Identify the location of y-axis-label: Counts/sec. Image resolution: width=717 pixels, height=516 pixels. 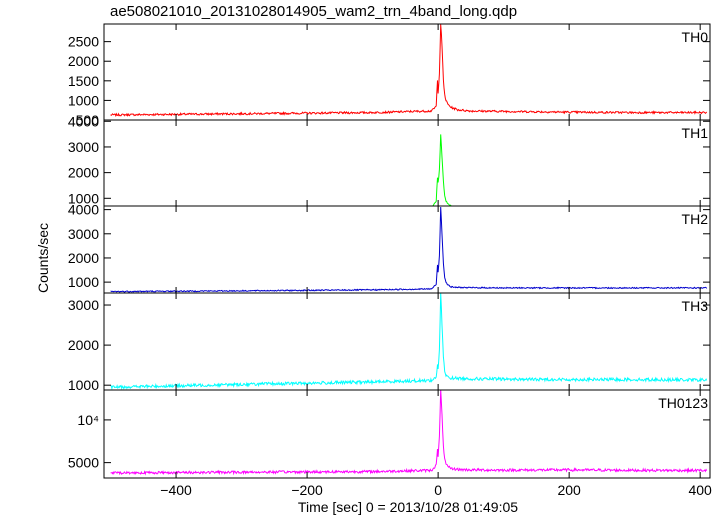
(43, 258).